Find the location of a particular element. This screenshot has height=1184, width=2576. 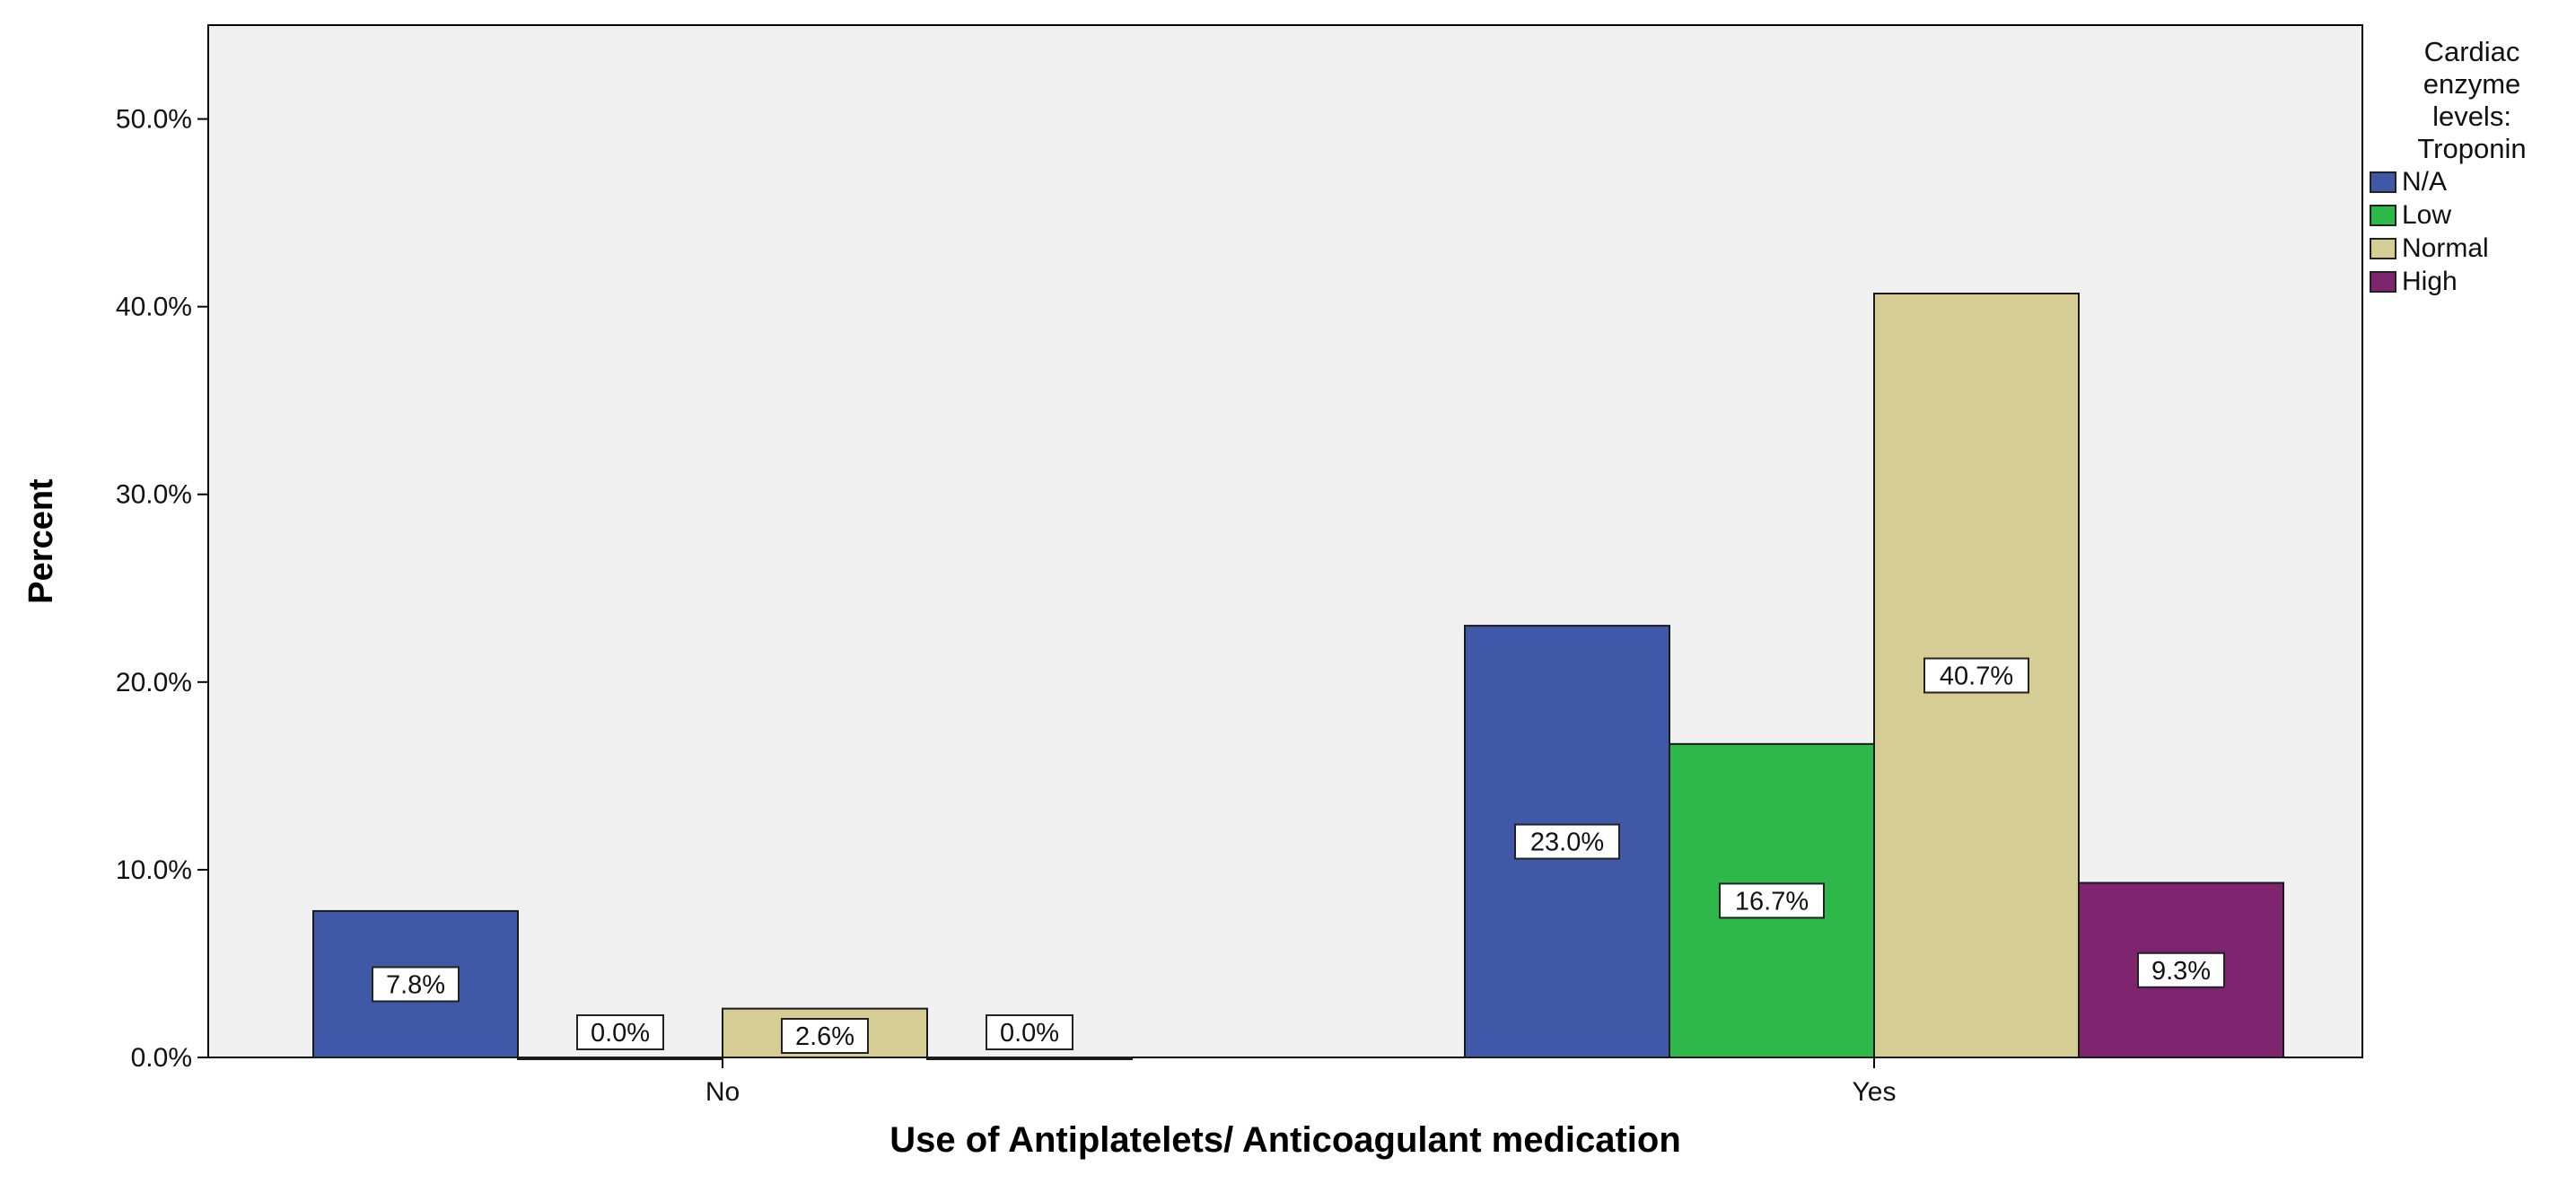

legend-title-line: Troponin is located at coordinates (2472, 148).